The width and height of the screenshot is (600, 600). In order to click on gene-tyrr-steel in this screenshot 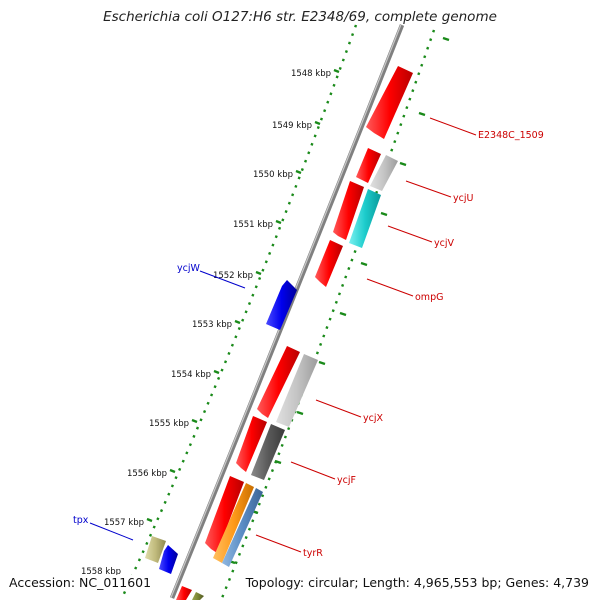, I will do `click(242, 527)`.